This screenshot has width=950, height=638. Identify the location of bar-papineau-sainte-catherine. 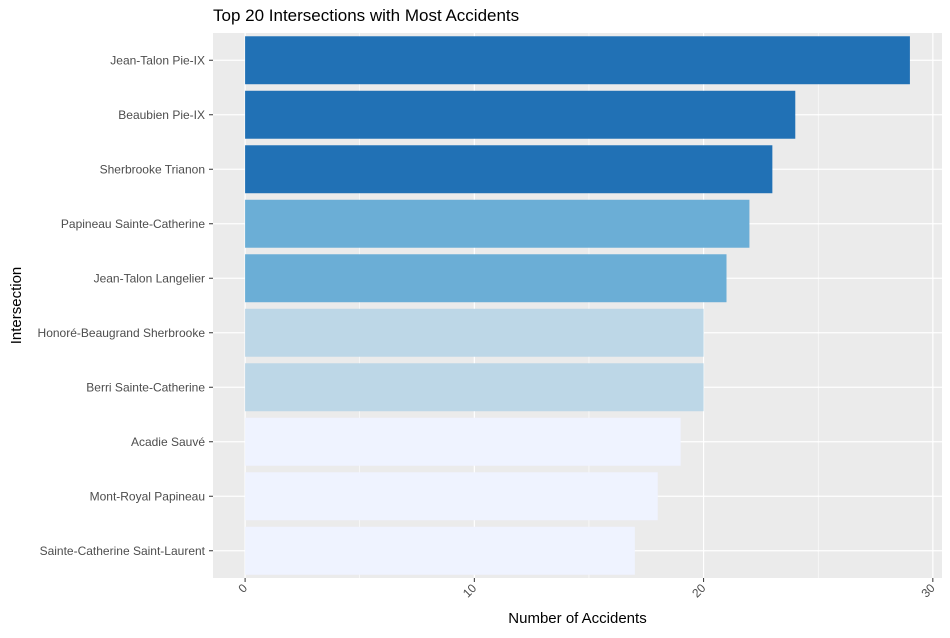
(497, 223).